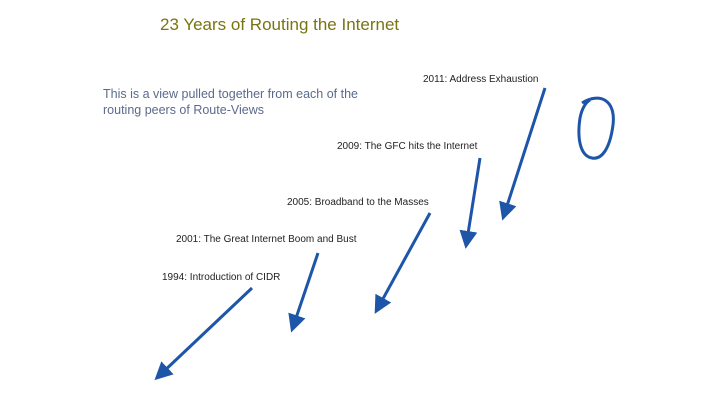  Describe the element at coordinates (266, 239) in the screenshot. I see `annotation: 2001: The Great Internet Boom and Bust` at that location.